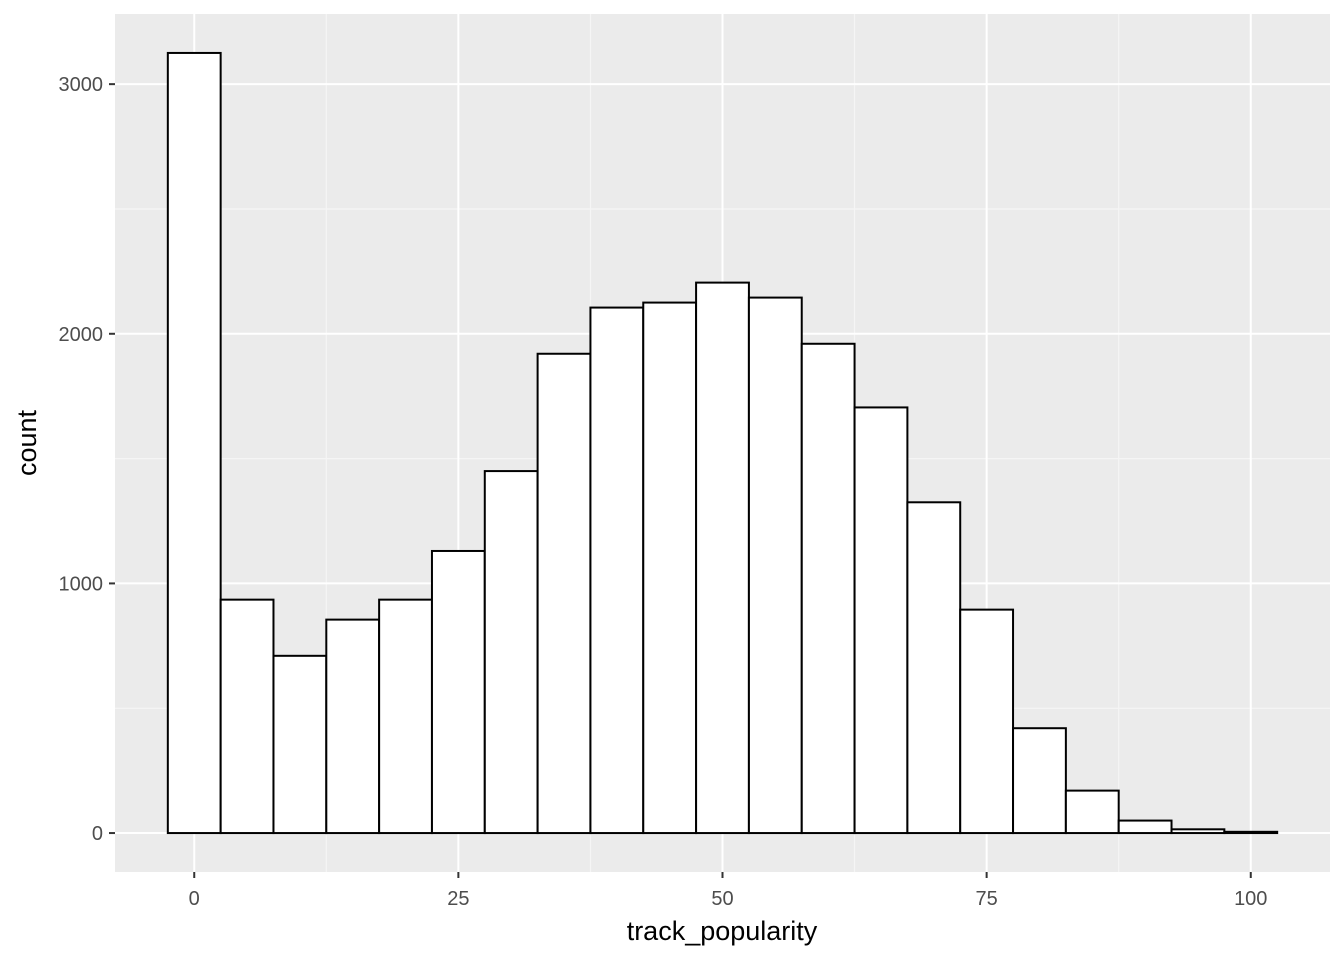 This screenshot has width=1344, height=960. Describe the element at coordinates (722, 899) in the screenshot. I see `x-tick-label: 50` at that location.